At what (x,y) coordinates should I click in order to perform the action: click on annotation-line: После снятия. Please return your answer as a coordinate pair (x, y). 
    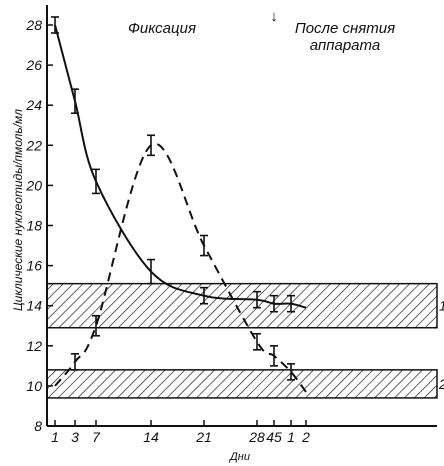
    Looking at the image, I should click on (345, 28).